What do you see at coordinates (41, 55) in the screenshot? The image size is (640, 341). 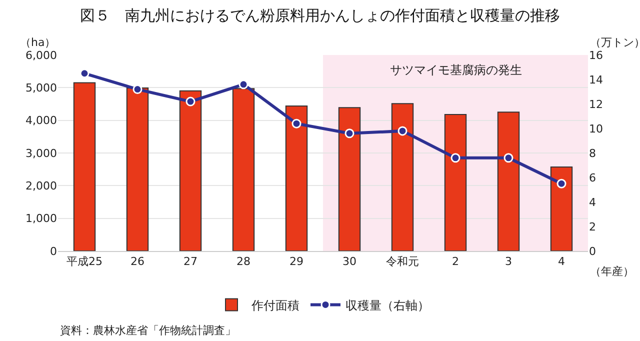 I see `y-tick-label: 6,000` at bounding box center [41, 55].